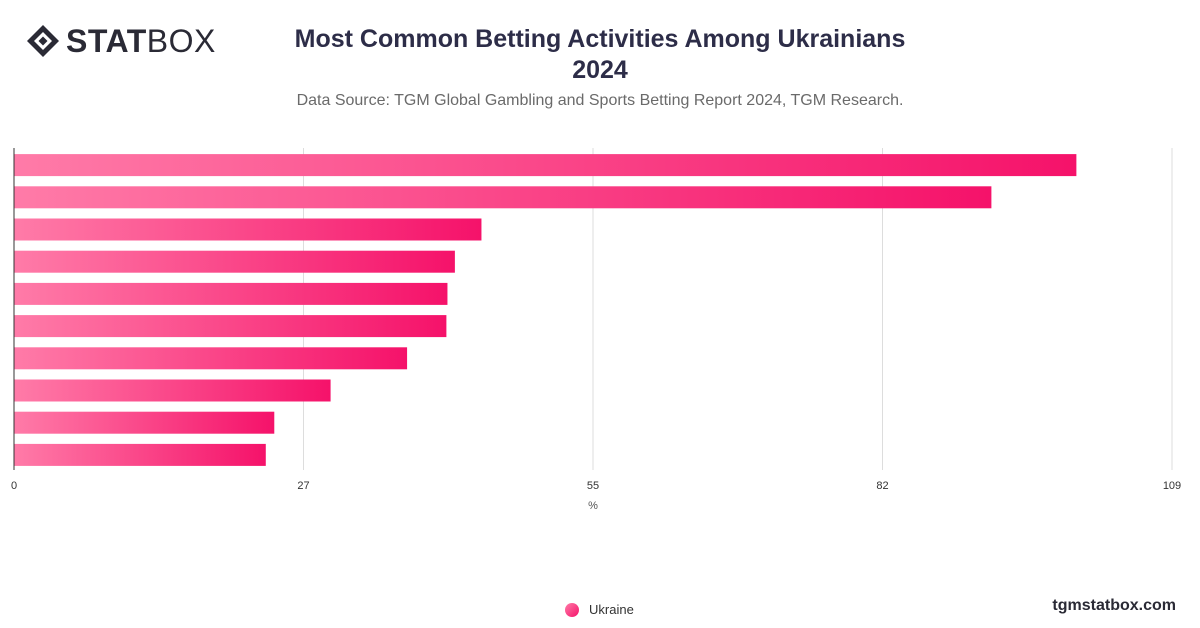 The height and width of the screenshot is (628, 1200). What do you see at coordinates (593, 506) in the screenshot?
I see `x-axis-label: %` at bounding box center [593, 506].